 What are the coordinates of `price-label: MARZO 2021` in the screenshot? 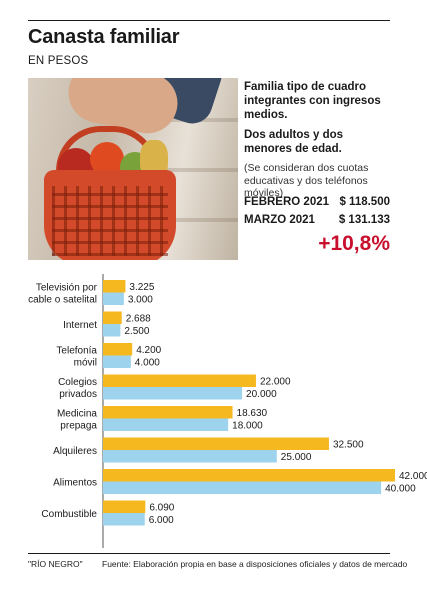 It's located at (279, 220).